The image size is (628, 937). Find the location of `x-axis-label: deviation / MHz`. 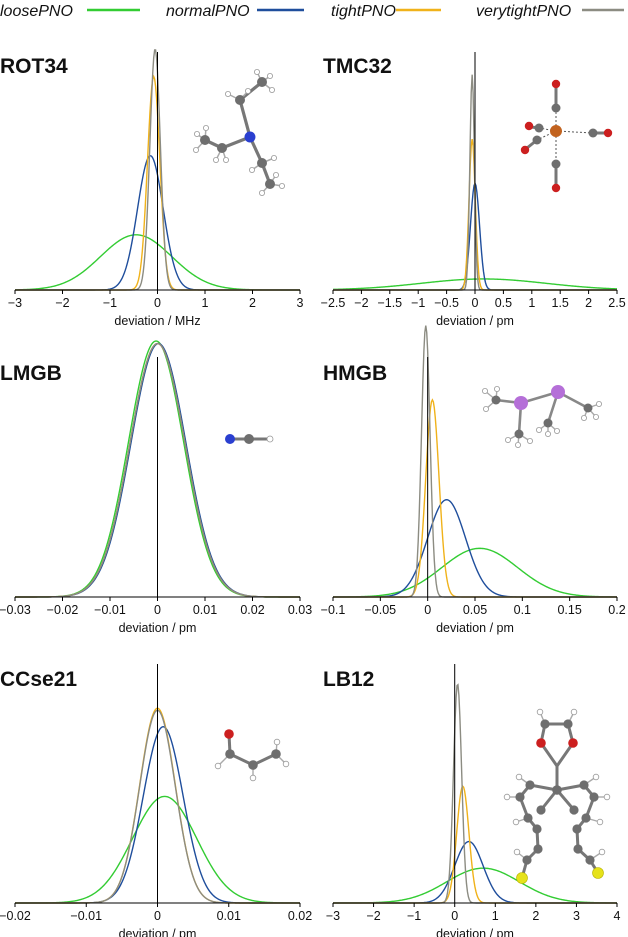

x-axis-label: deviation / MHz is located at coordinates (157, 321).